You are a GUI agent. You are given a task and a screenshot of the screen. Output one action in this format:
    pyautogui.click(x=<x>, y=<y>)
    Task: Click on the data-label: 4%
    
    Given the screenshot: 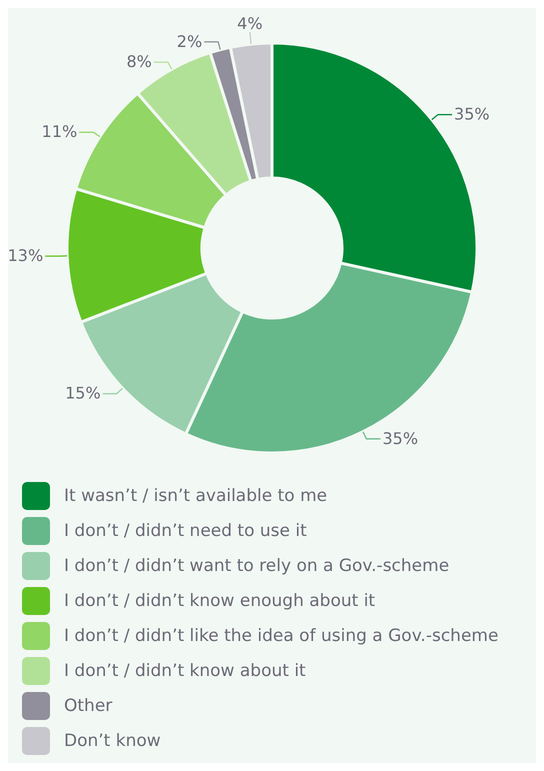 What is the action you would take?
    pyautogui.click(x=250, y=24)
    